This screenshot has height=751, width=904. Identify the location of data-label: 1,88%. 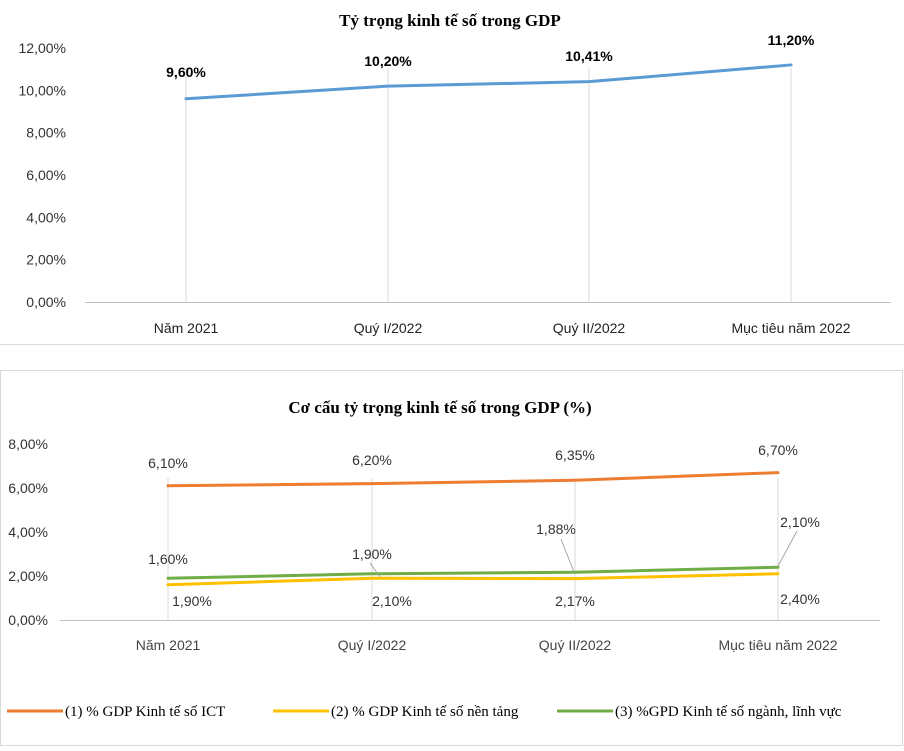
(556, 529).